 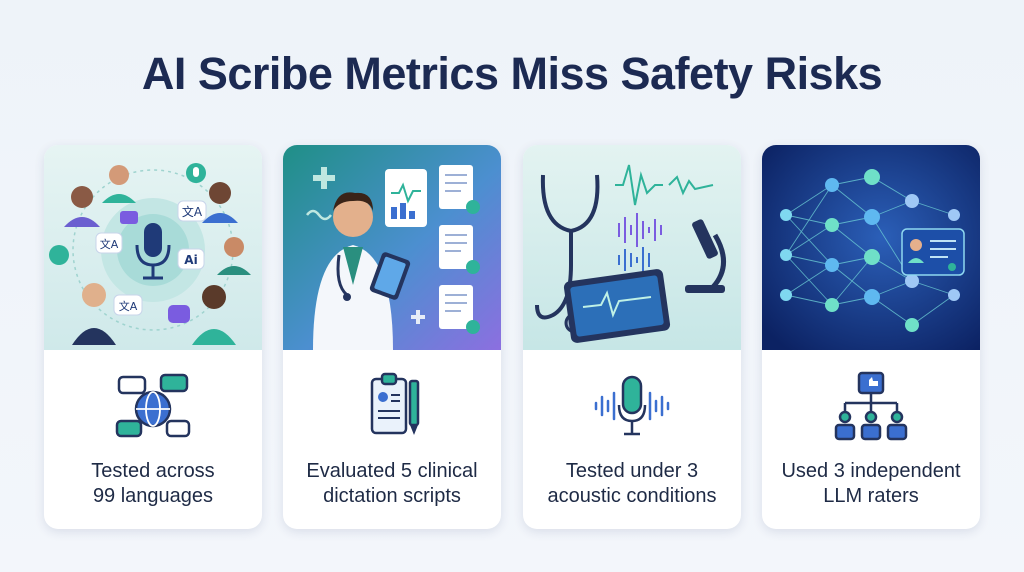 I want to click on card-dictation-scripts: Evaluated 5 clinical dictation scripts, so click(x=392, y=337).